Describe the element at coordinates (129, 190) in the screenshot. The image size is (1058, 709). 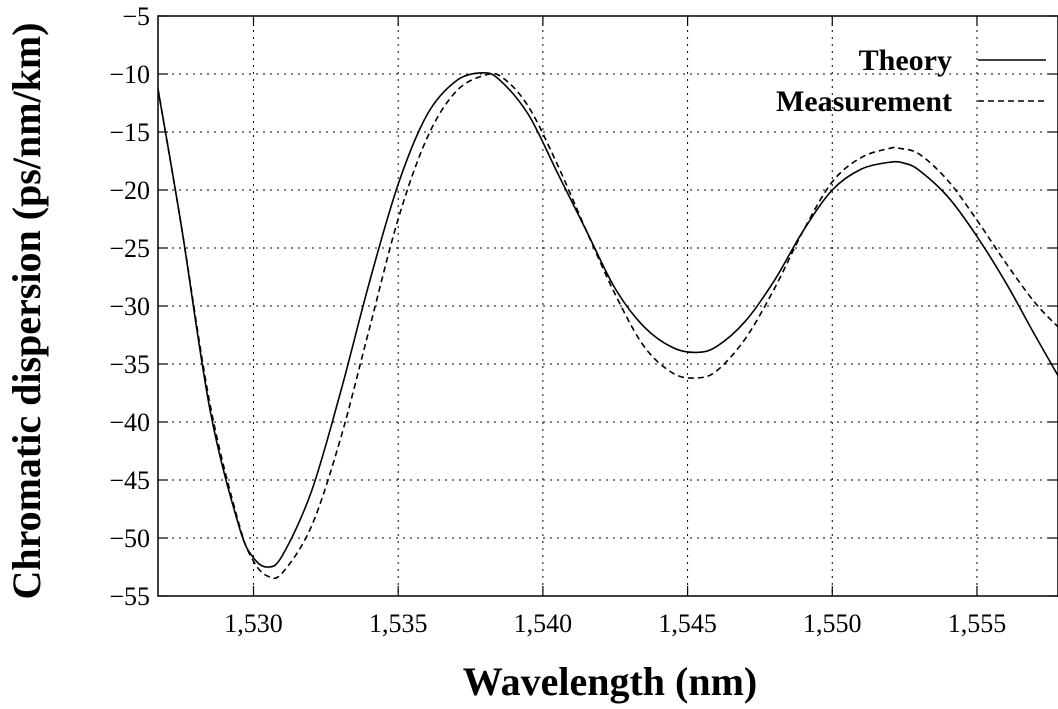
I see `y-tick-label: −20` at that location.